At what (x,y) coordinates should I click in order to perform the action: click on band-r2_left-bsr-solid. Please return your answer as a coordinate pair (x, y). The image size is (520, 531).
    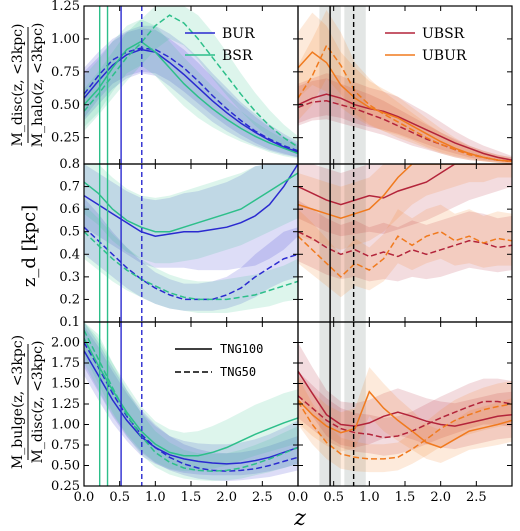
    Looking at the image, I should click on (191, 397).